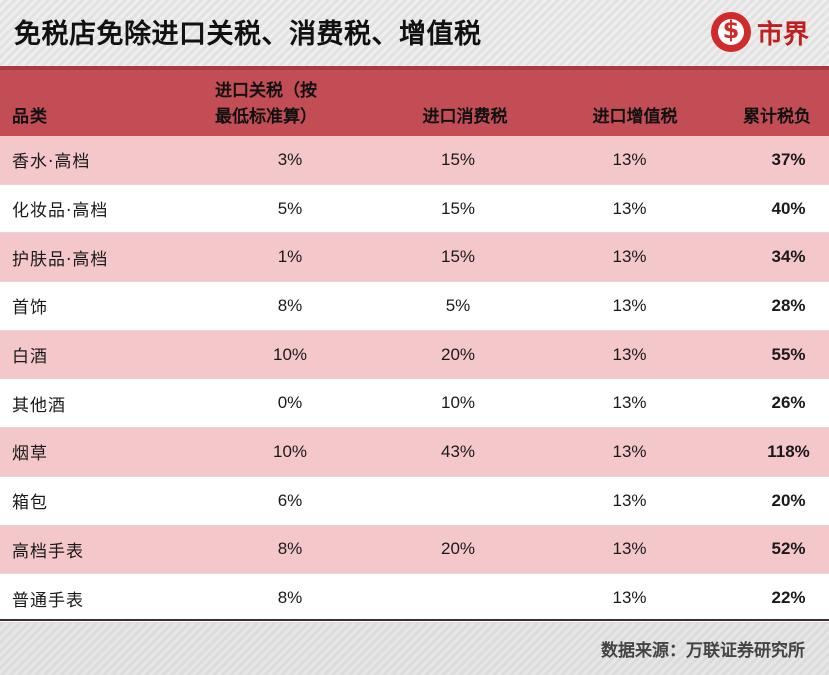 The image size is (829, 675). I want to click on page-title: 免税店免除进口关税、消费税、增值税, so click(248, 34).